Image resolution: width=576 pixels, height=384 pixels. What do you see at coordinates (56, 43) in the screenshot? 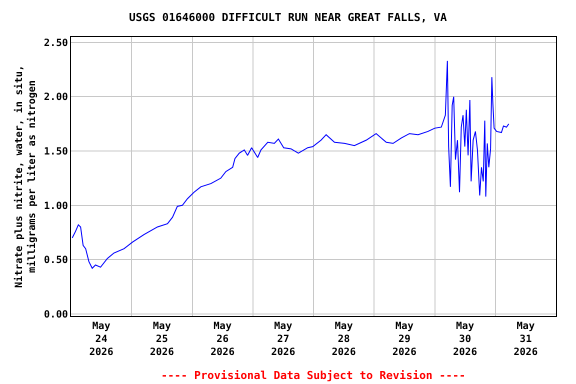
I see `y-tick-label: 2.50` at bounding box center [56, 43].